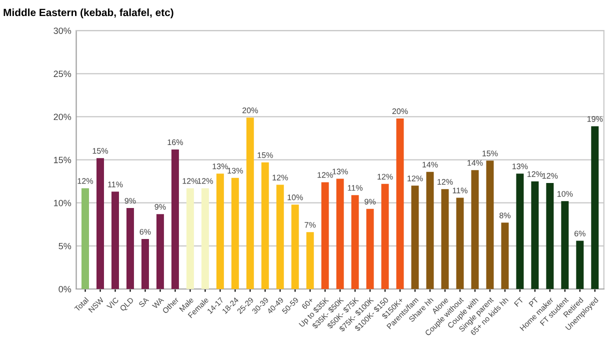  Describe the element at coordinates (89, 13) in the screenshot. I see `chart-title: Middle Eastern (kebab, falafel, etc)` at that location.